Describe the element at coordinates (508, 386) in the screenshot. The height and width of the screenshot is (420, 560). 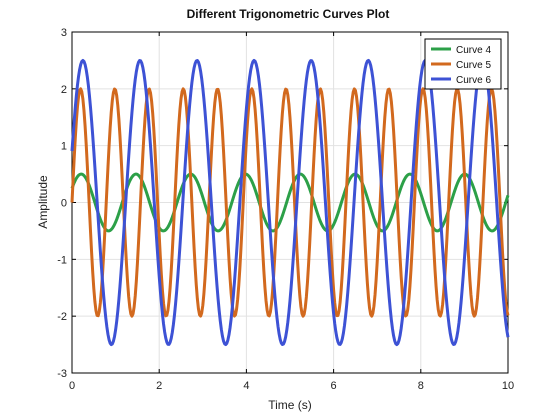
I see `x-tick-label: 10` at that location.